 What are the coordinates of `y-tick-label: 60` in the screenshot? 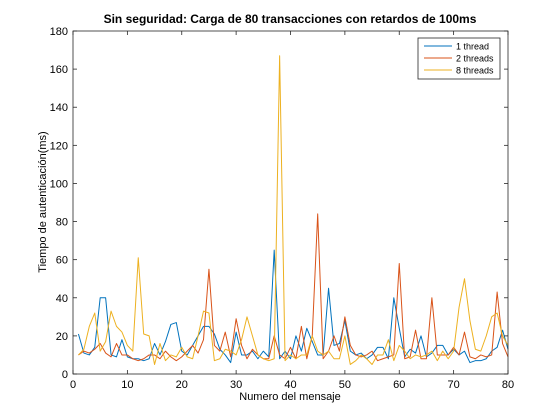 It's located at (62, 261).